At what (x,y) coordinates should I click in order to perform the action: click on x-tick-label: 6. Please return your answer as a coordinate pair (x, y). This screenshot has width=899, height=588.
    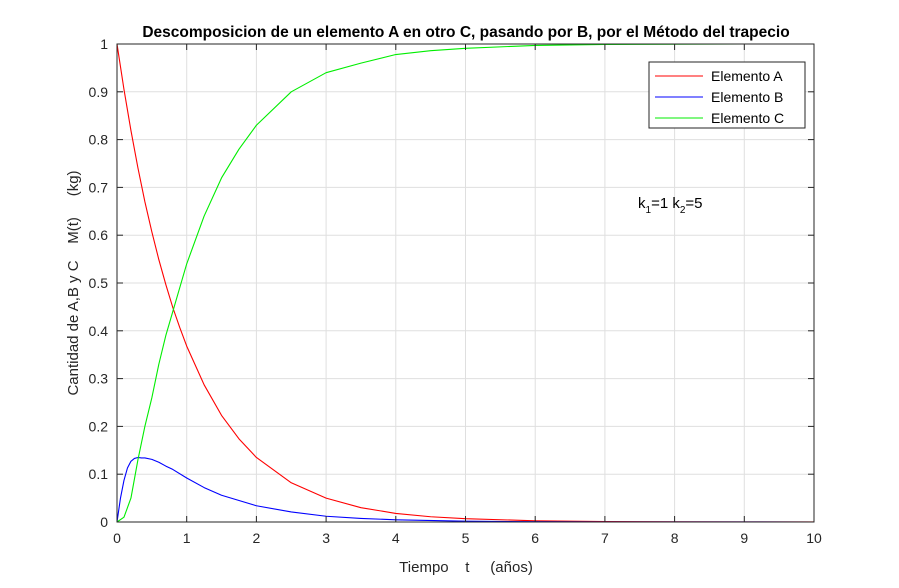
    Looking at the image, I should click on (535, 538).